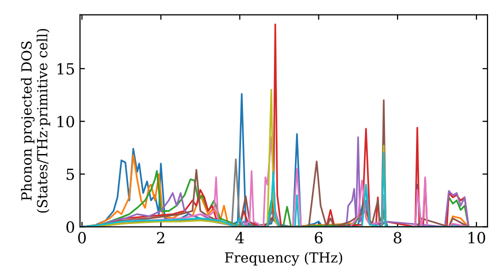  Describe the element at coordinates (66, 122) in the screenshot. I see `y-tick-label: 10` at that location.